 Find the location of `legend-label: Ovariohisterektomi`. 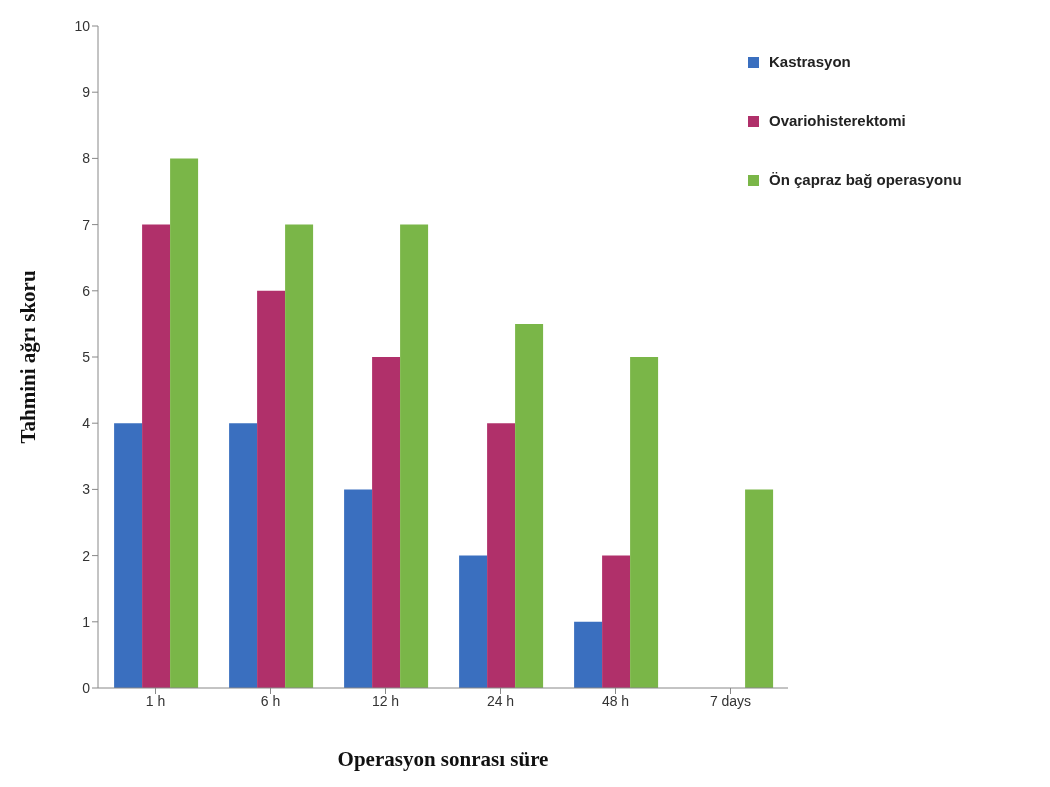

legend-label: Ovariohisterektomi is located at coordinates (837, 120).